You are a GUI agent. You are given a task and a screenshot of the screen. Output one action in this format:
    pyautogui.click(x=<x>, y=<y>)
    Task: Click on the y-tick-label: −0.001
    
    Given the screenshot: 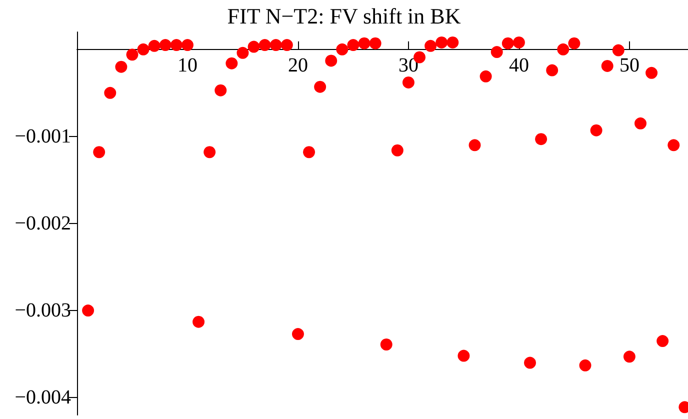 What is the action you would take?
    pyautogui.click(x=42, y=136)
    